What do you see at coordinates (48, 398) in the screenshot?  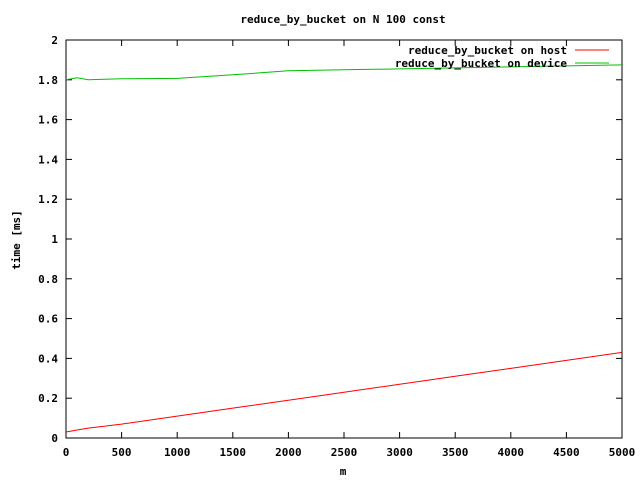 I see `y-tick-label: 0.2` at bounding box center [48, 398].